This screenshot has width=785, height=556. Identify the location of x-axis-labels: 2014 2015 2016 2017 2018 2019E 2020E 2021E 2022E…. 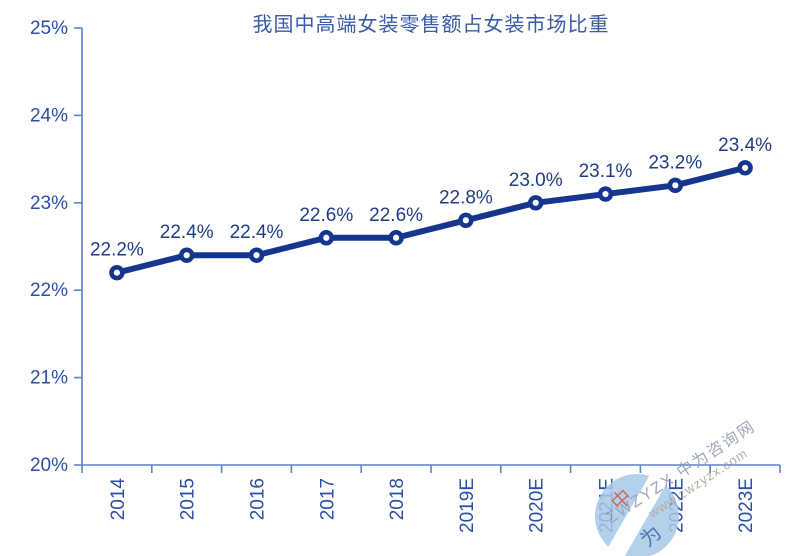
(432, 505).